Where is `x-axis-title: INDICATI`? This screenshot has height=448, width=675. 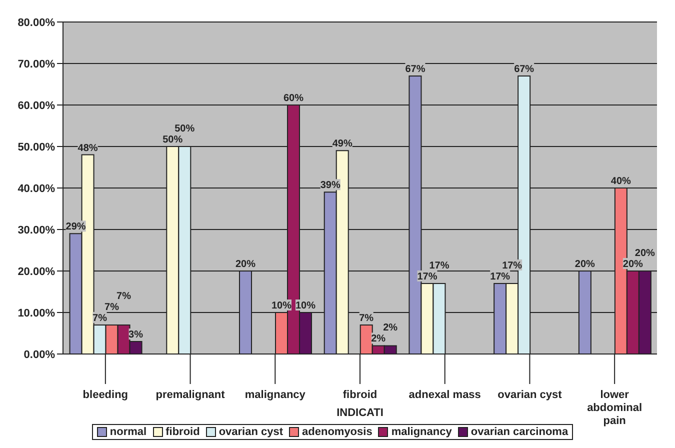 x-axis-title: INDICATI is located at coordinates (360, 413).